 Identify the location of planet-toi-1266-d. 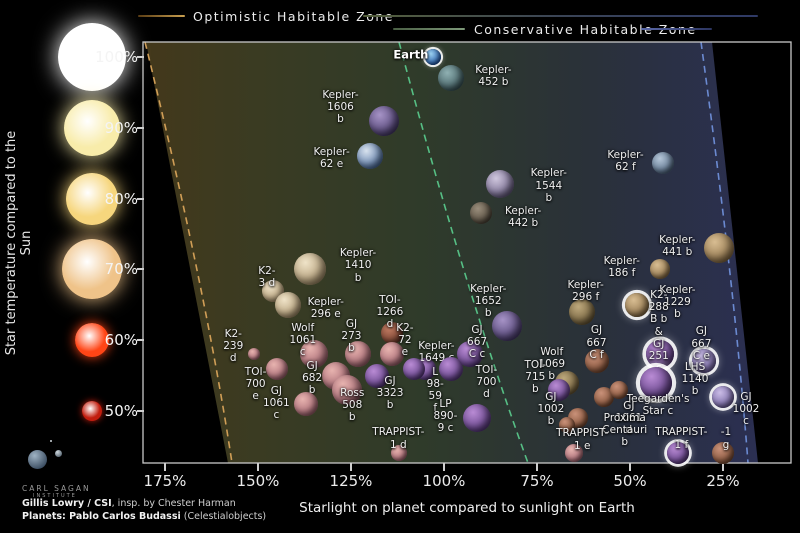
(391, 333).